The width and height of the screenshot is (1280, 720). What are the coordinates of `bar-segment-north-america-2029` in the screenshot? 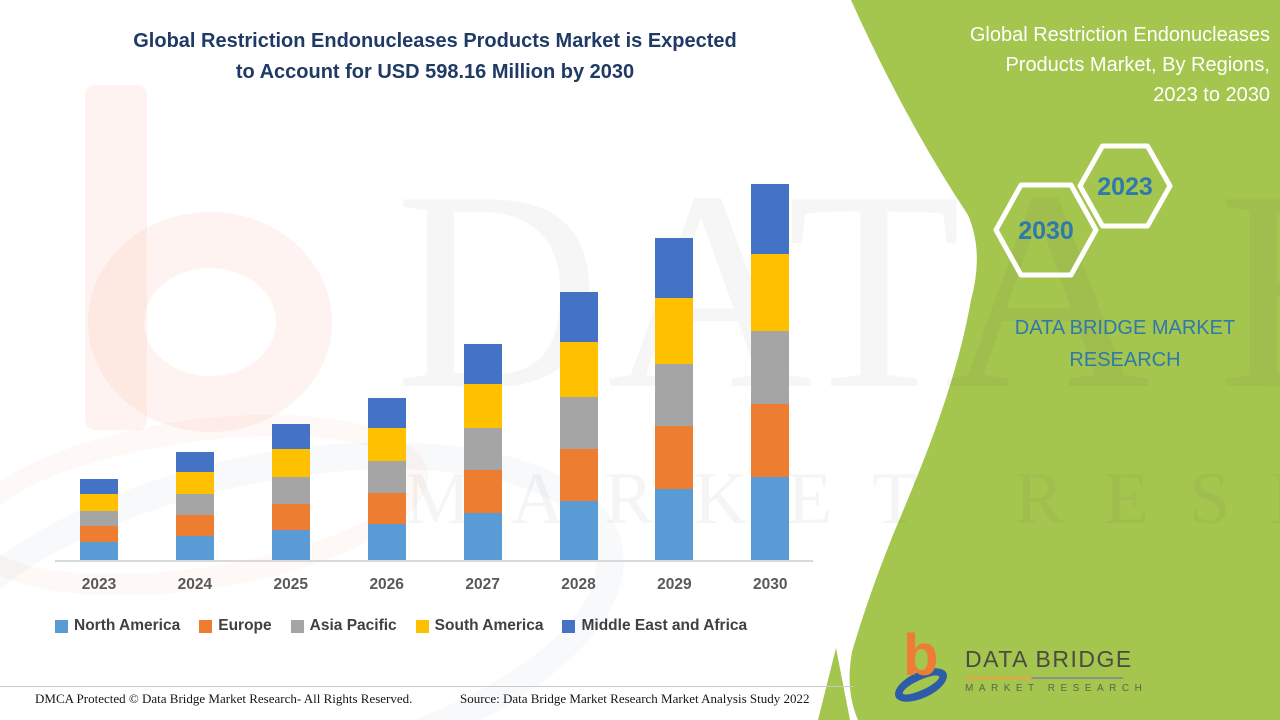 It's located at (674, 524).